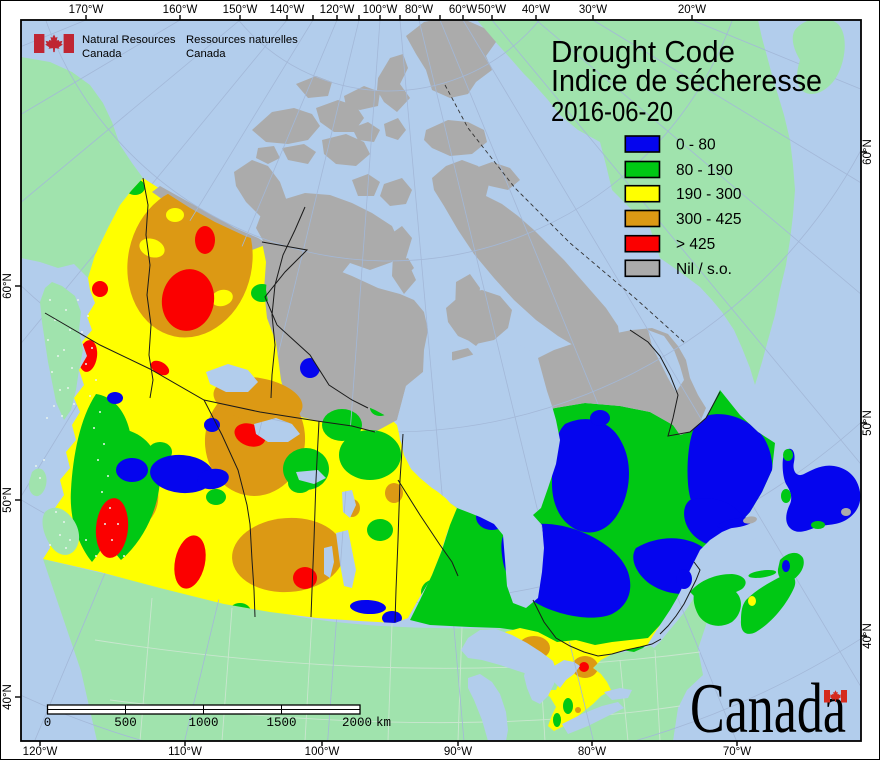  Describe the element at coordinates (357, 723) in the screenshot. I see `svg-text: 2000` at that location.